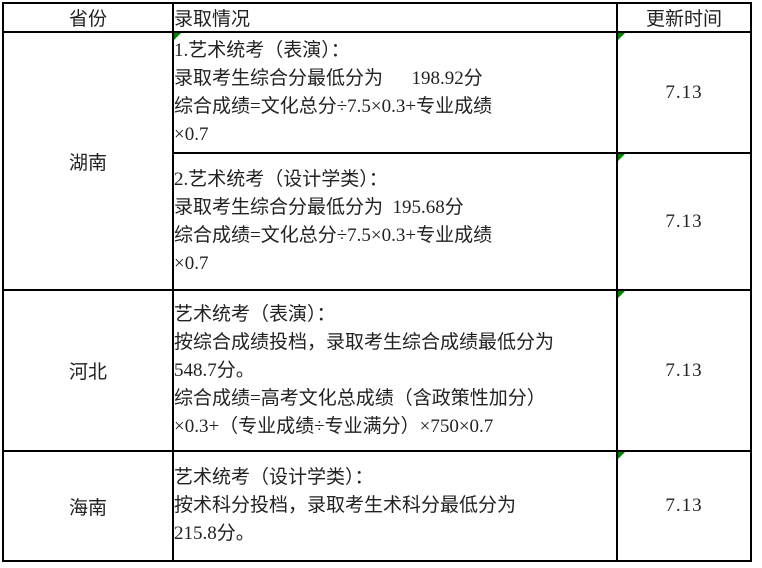 This screenshot has height=568, width=762. What do you see at coordinates (684, 17) in the screenshot?
I see `header-update-time: 更新时间` at bounding box center [684, 17].